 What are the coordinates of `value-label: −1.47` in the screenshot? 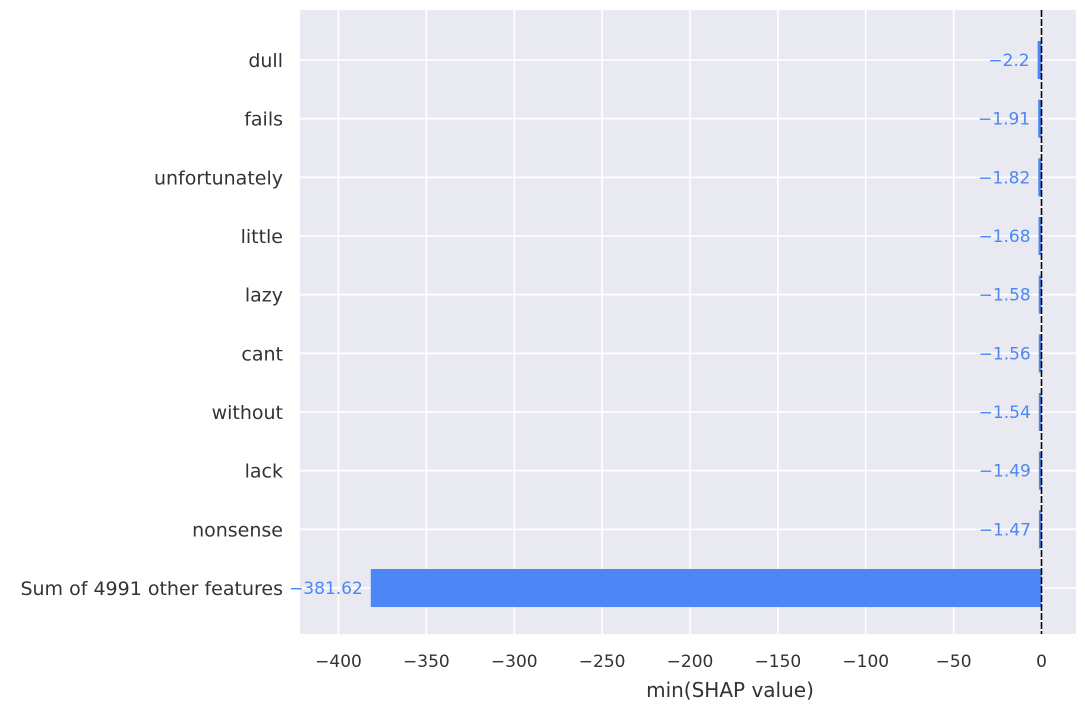 It's located at (1005, 530).